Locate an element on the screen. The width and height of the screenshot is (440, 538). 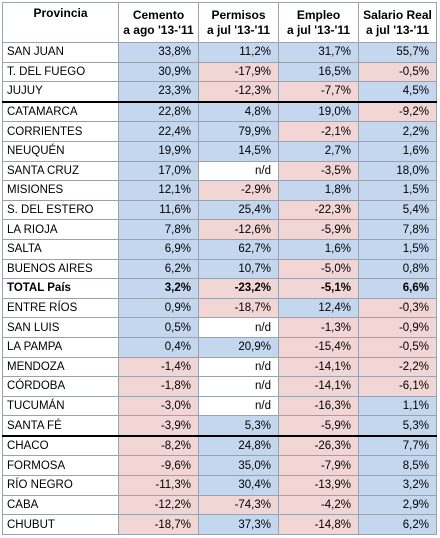
empleo-value-cell: -15,4% is located at coordinates (318, 347).